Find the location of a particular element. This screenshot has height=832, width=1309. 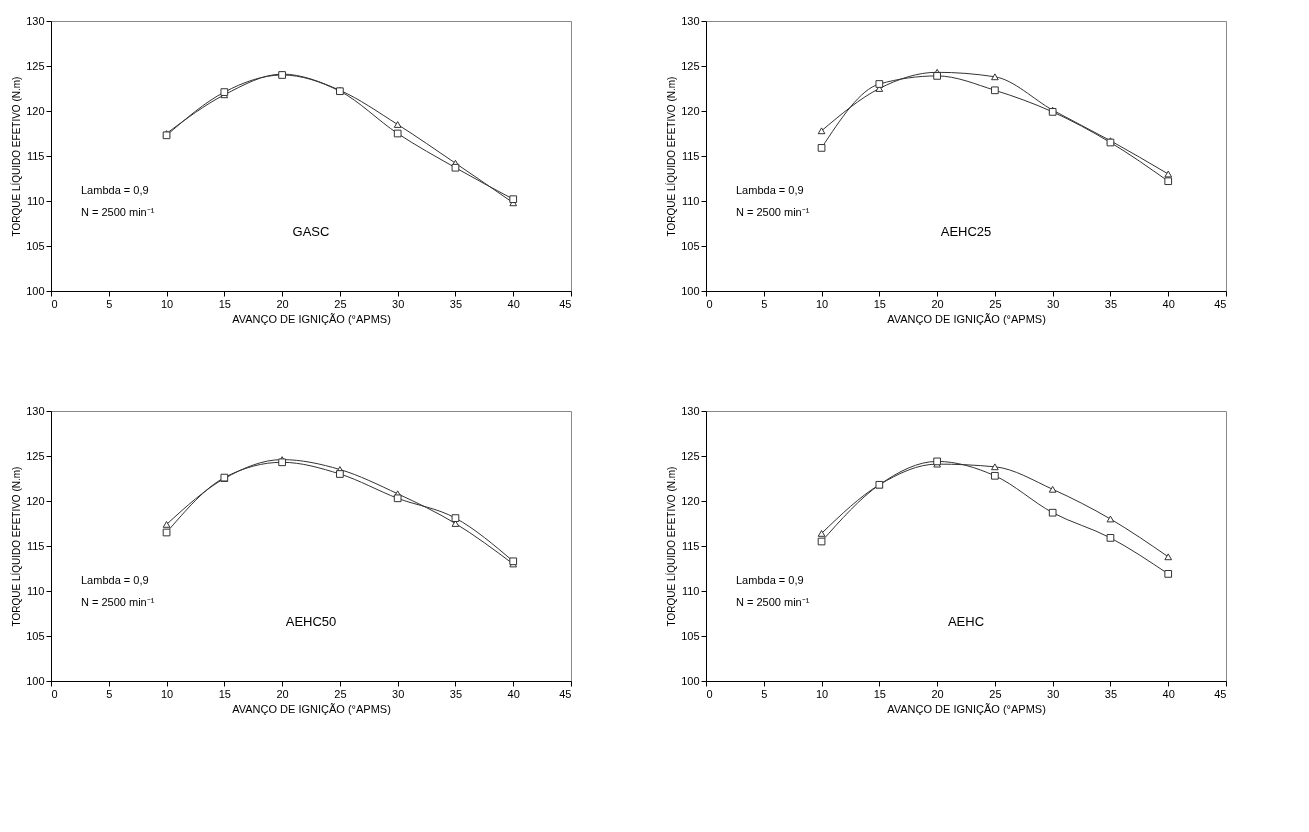

annotation: AEHC25 is located at coordinates (966, 231).